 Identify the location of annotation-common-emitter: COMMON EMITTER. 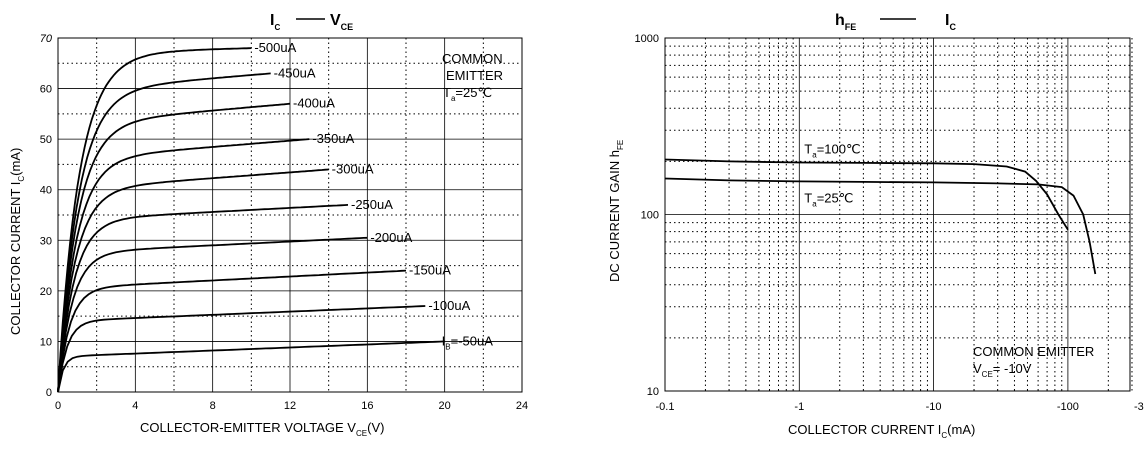
(1033, 351).